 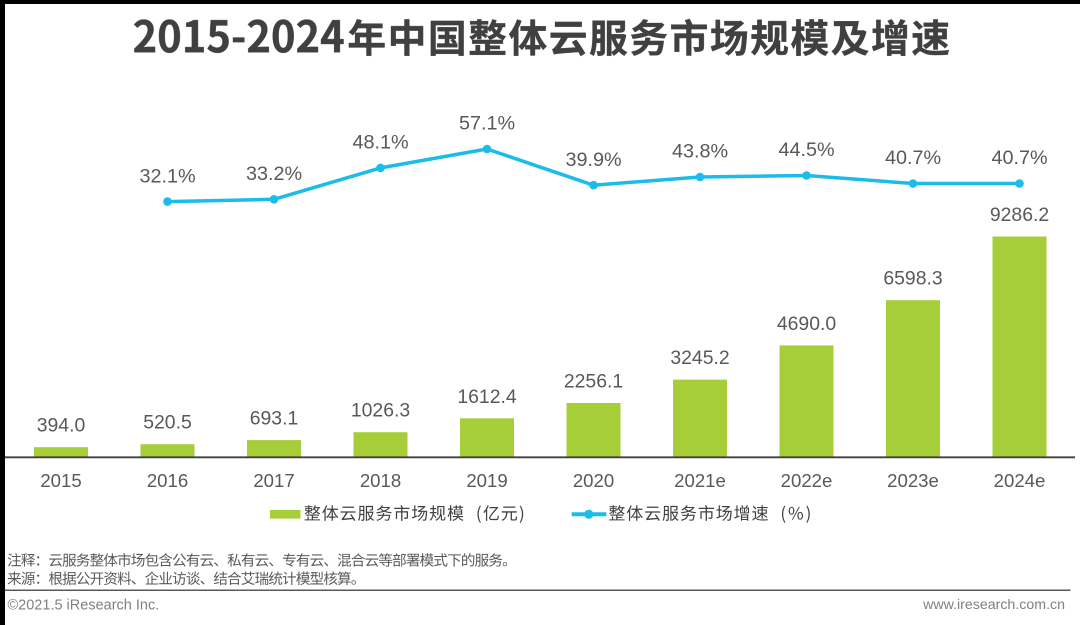 What do you see at coordinates (593, 480) in the screenshot?
I see `svg-text: 2020` at bounding box center [593, 480].